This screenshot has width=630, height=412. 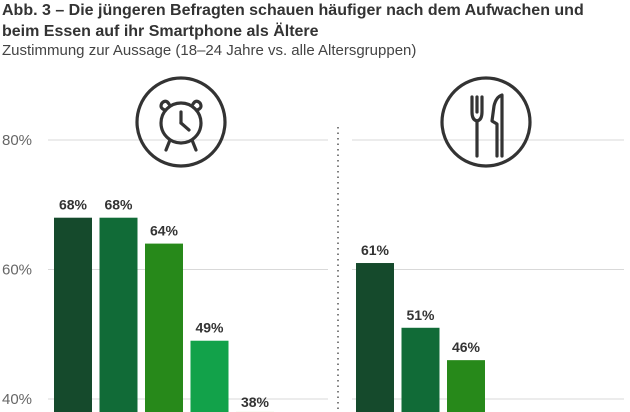 What do you see at coordinates (181, 122) in the screenshot?
I see `alarm-clock-icon` at bounding box center [181, 122].